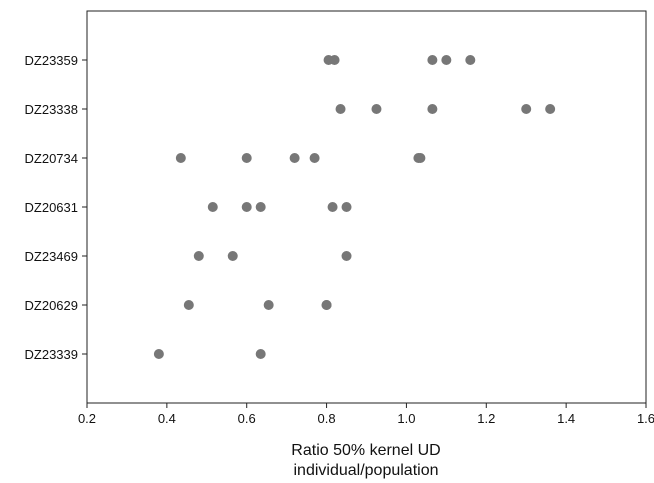  What do you see at coordinates (51, 207) in the screenshot?
I see `y-category-label: DZ20631` at bounding box center [51, 207].